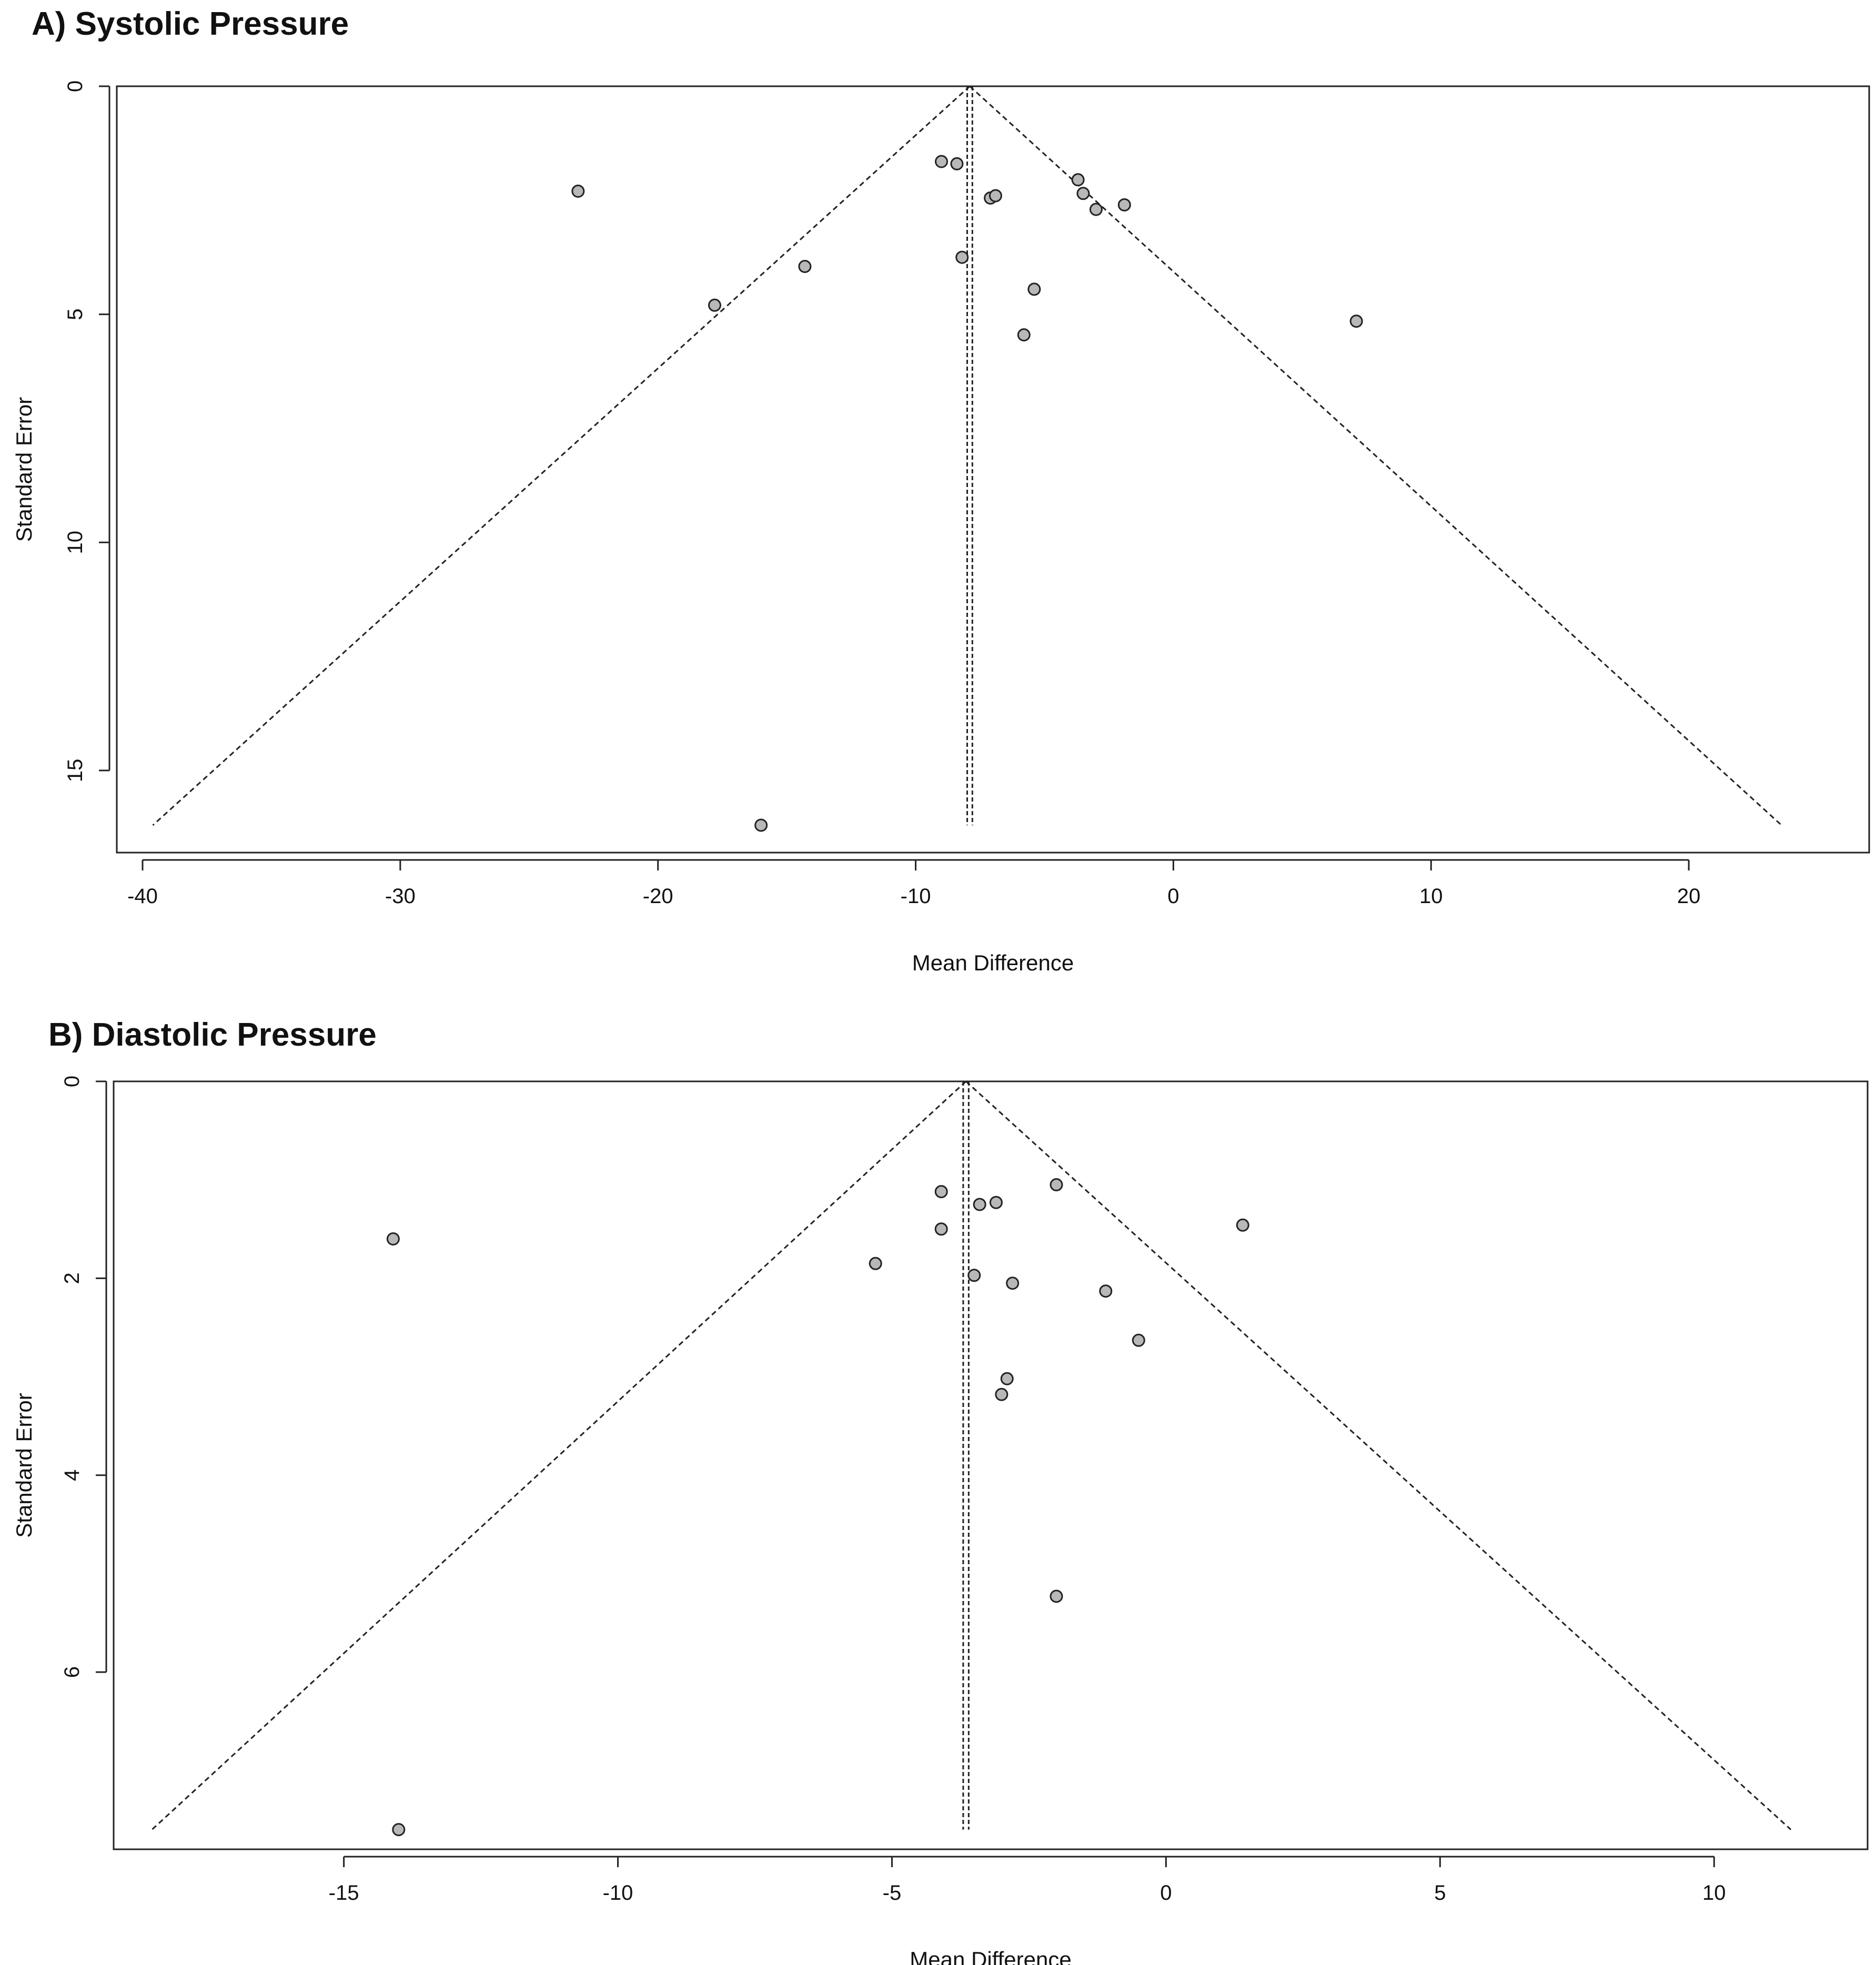 This screenshot has width=1876, height=1965. What do you see at coordinates (143, 896) in the screenshot?
I see `x-tick-label: -40` at bounding box center [143, 896].